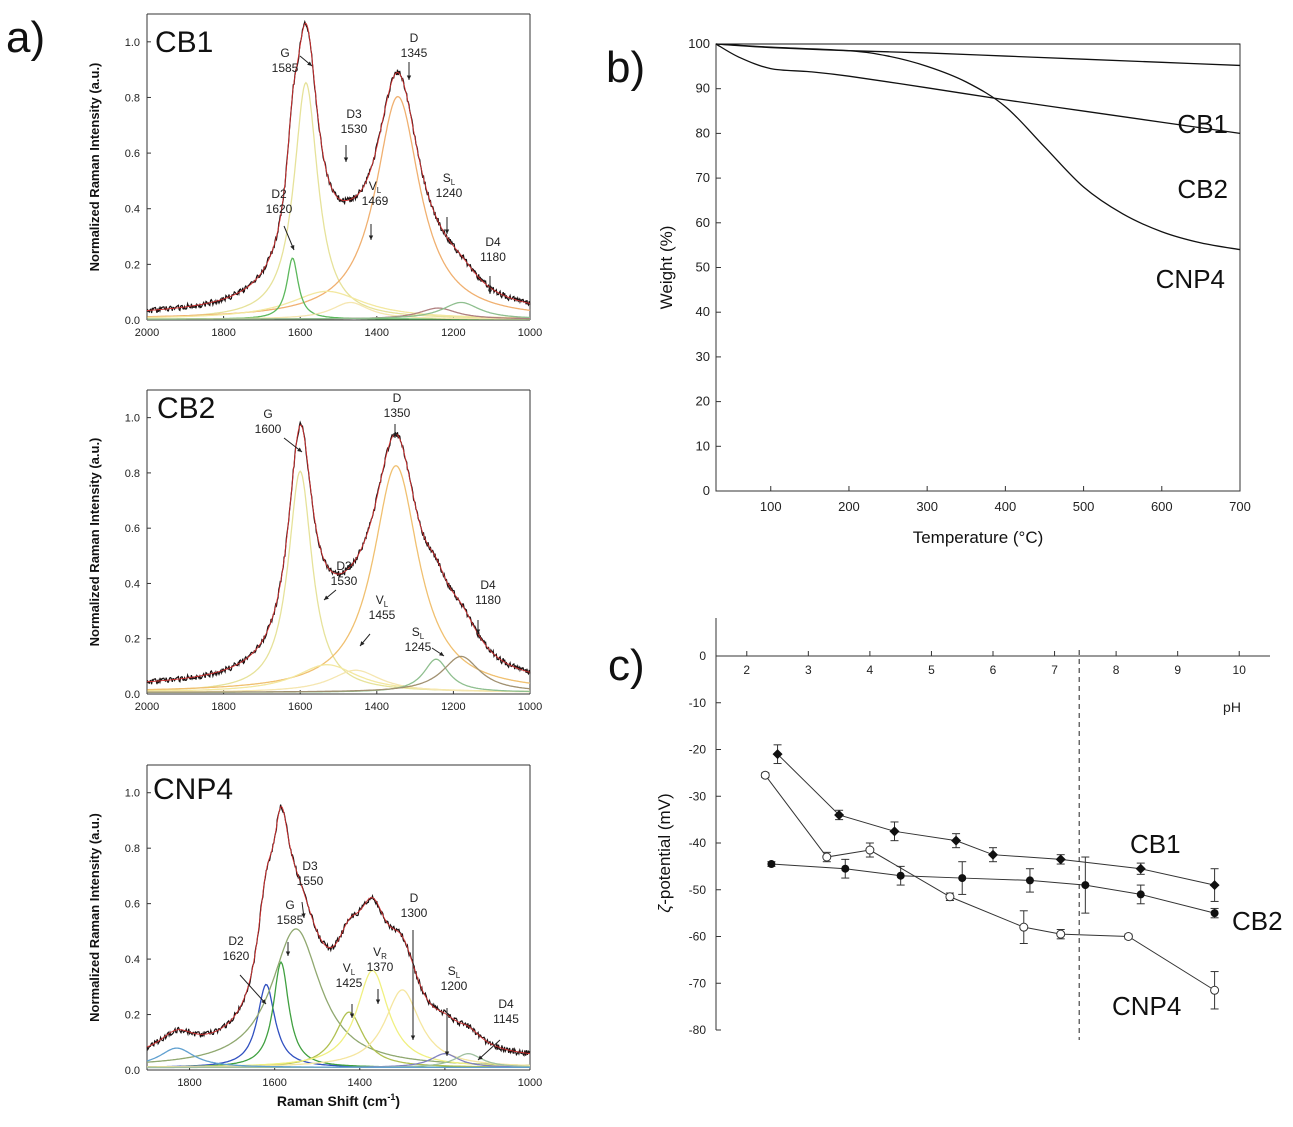 This screenshot has width=1293, height=1127. I want to click on sample-label: CB2, so click(186, 408).